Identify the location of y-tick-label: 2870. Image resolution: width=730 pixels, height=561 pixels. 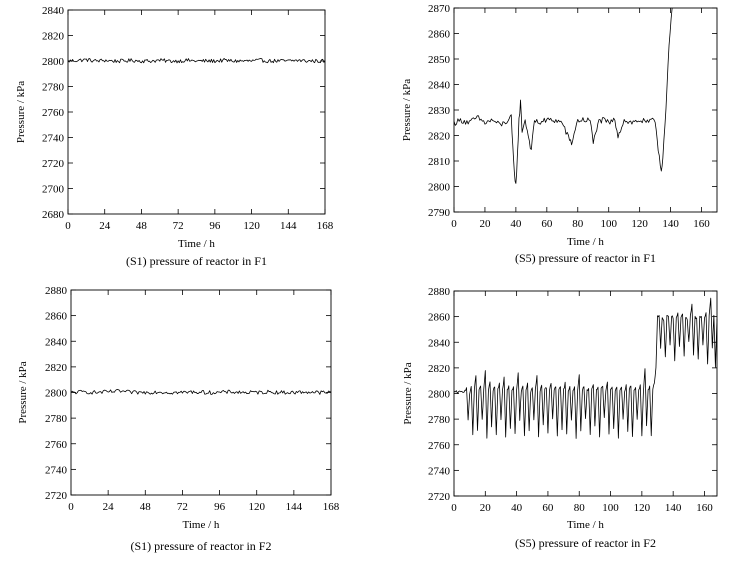
(439, 9).